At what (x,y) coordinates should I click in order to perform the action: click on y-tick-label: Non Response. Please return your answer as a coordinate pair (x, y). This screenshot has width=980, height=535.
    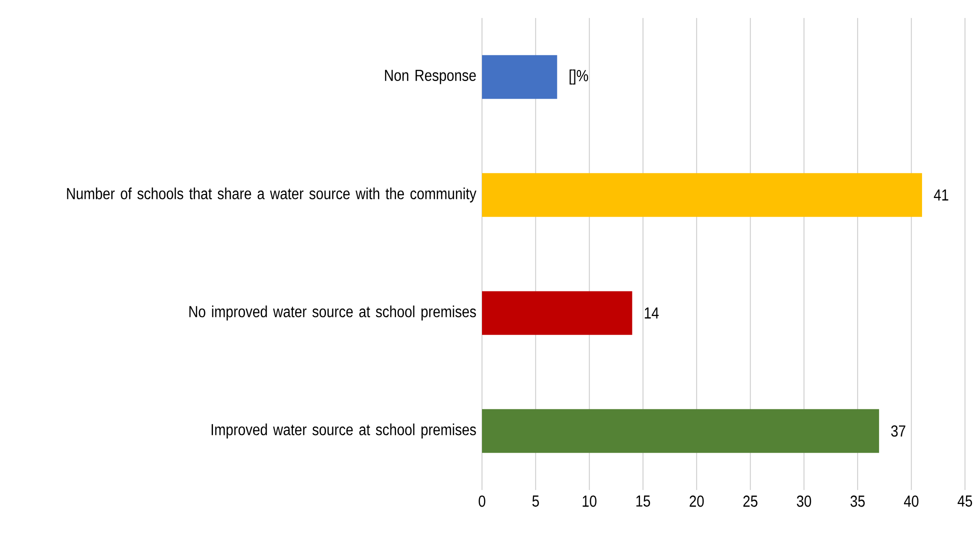
    Looking at the image, I should click on (430, 77).